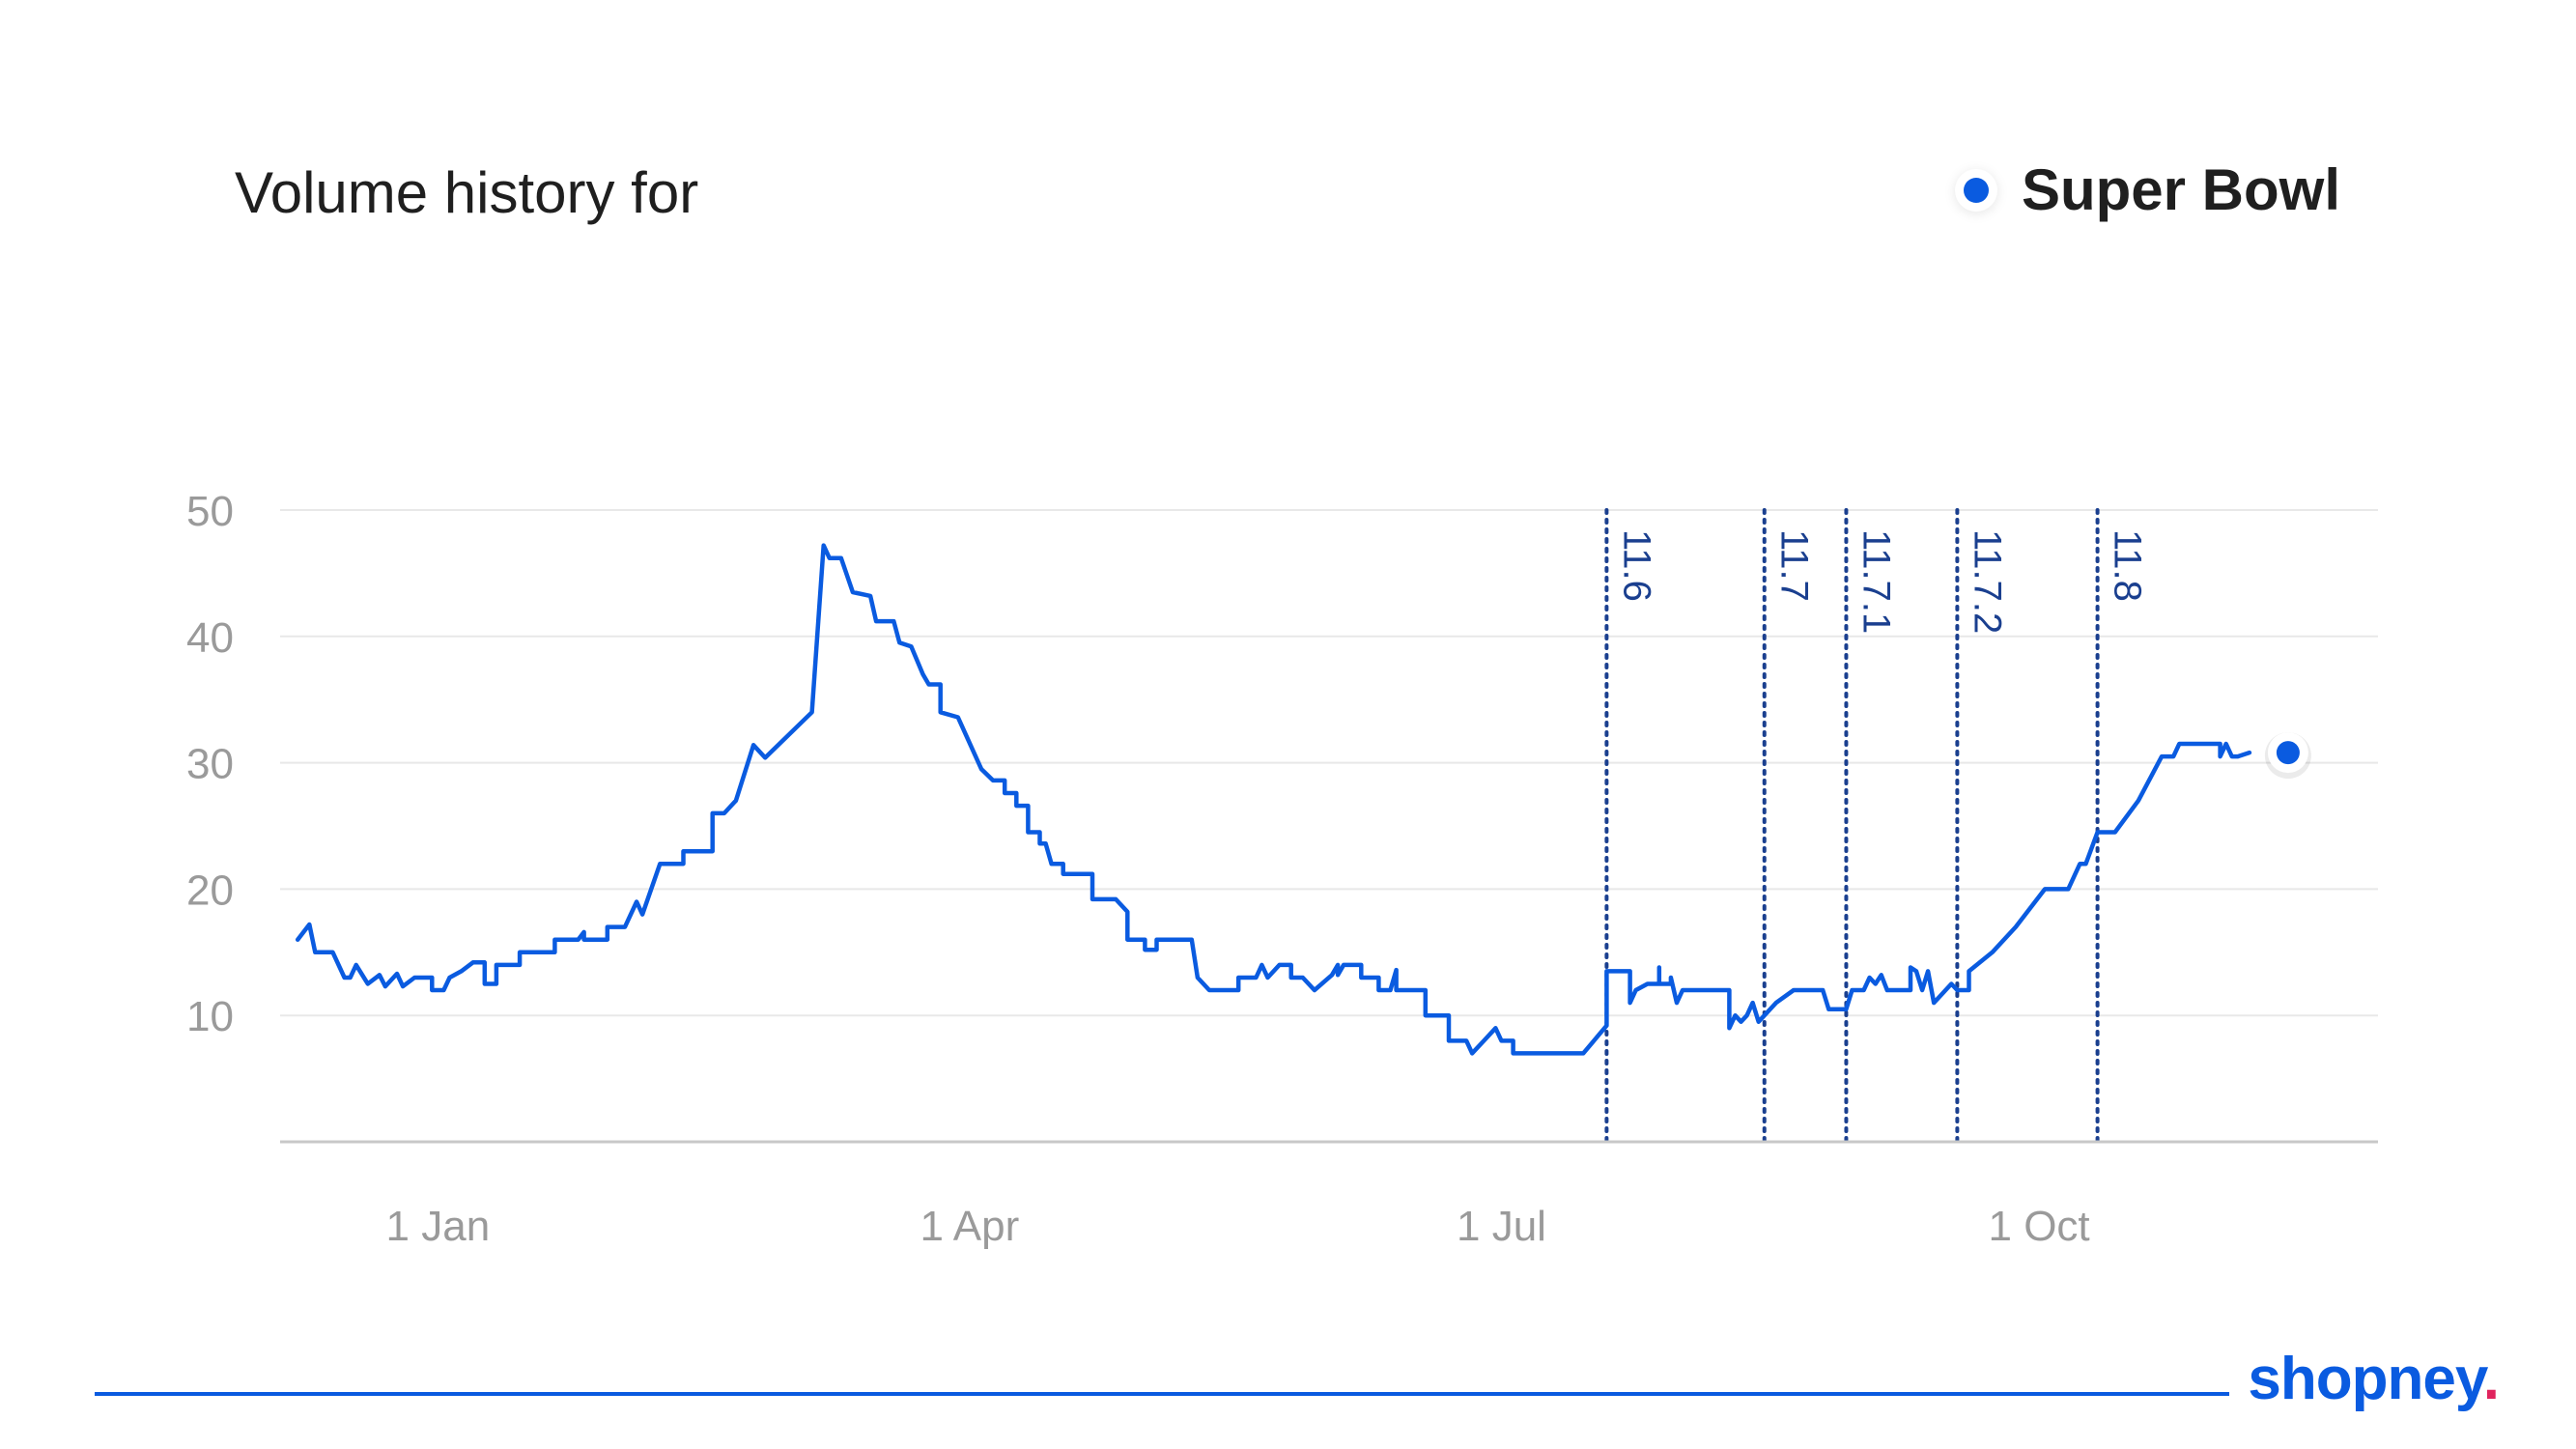  I want to click on release-annotations: 11.6 11.7 11.7.1 11.7.2 11.8, so click(1876, 826).